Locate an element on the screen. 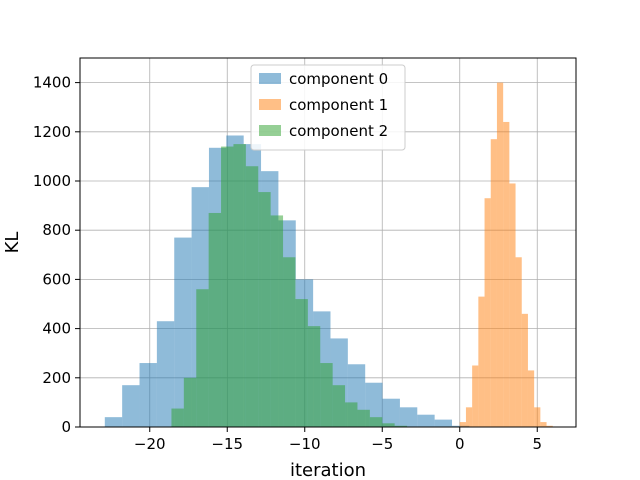  y-tick-label: 200 is located at coordinates (56, 378).